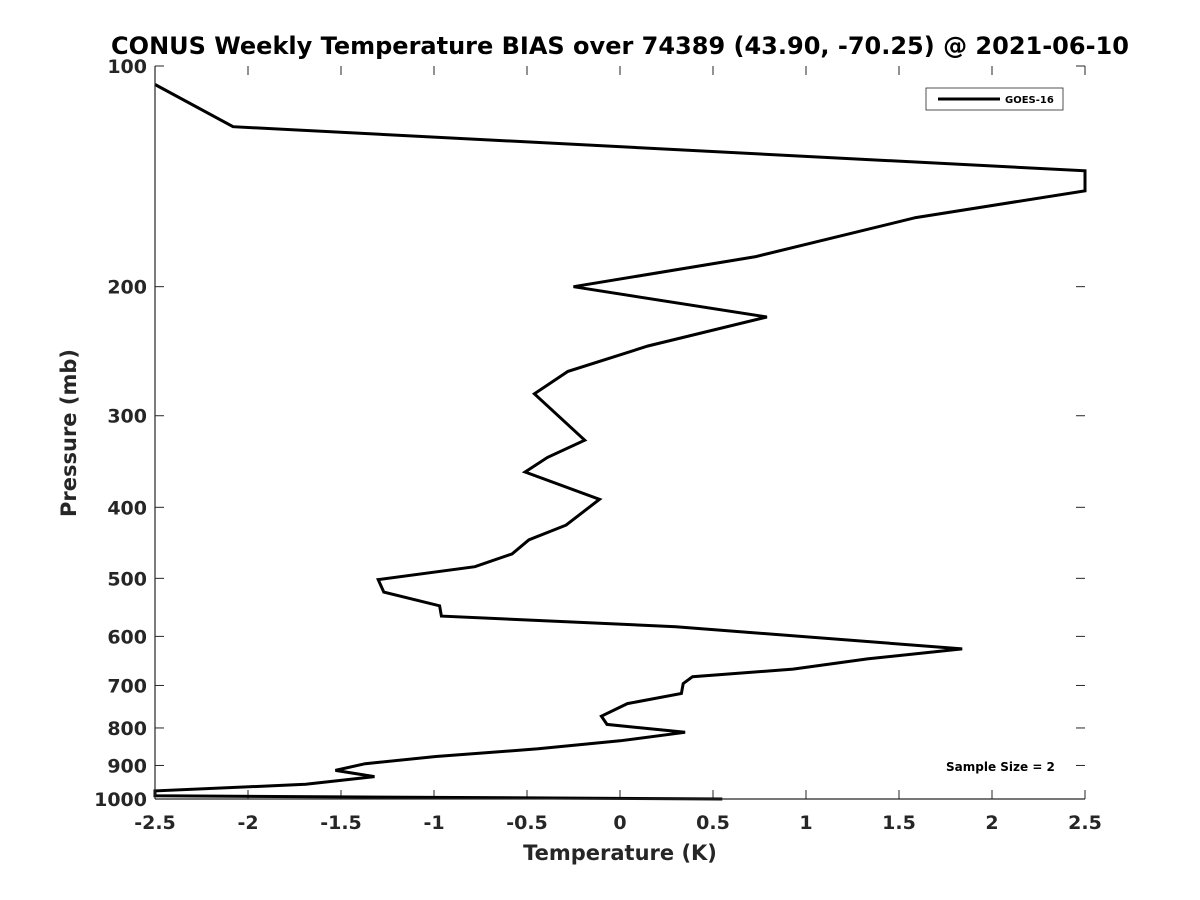 The width and height of the screenshot is (1200, 900). Describe the element at coordinates (127, 579) in the screenshot. I see `y-tick-label: 500` at that location.